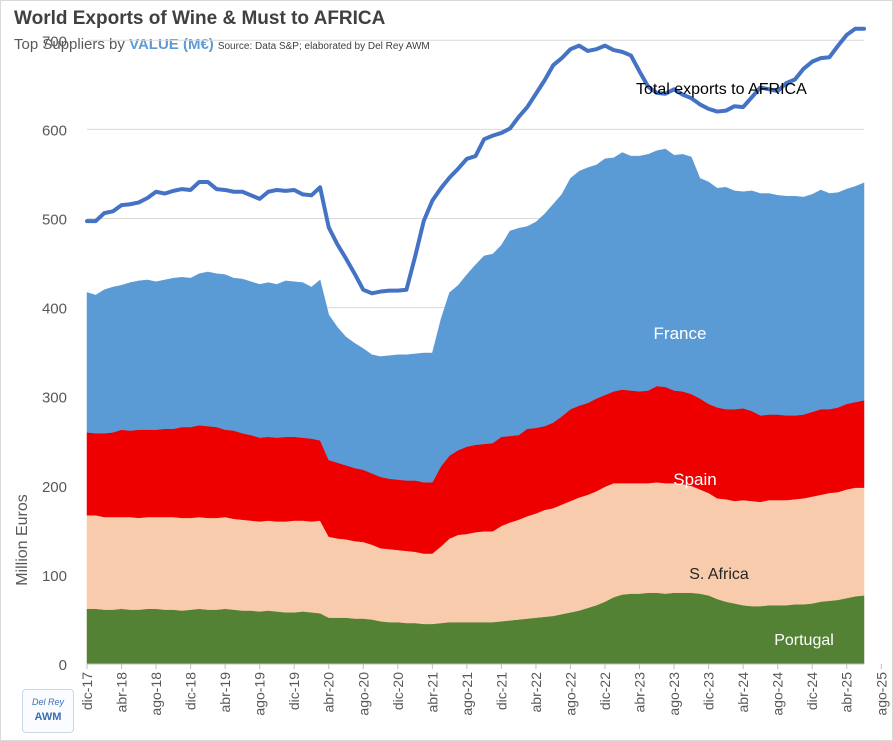 Image resolution: width=893 pixels, height=741 pixels. I want to click on x-tick-label: dic-19, so click(294, 691).